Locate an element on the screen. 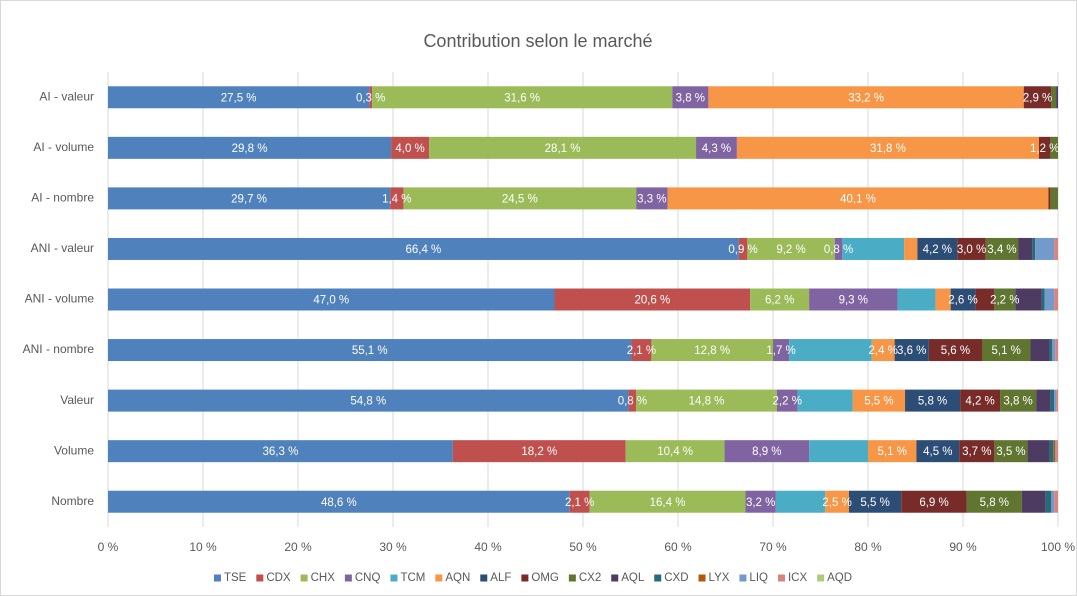 The image size is (1077, 596). data-label: 4,2 % is located at coordinates (937, 250).